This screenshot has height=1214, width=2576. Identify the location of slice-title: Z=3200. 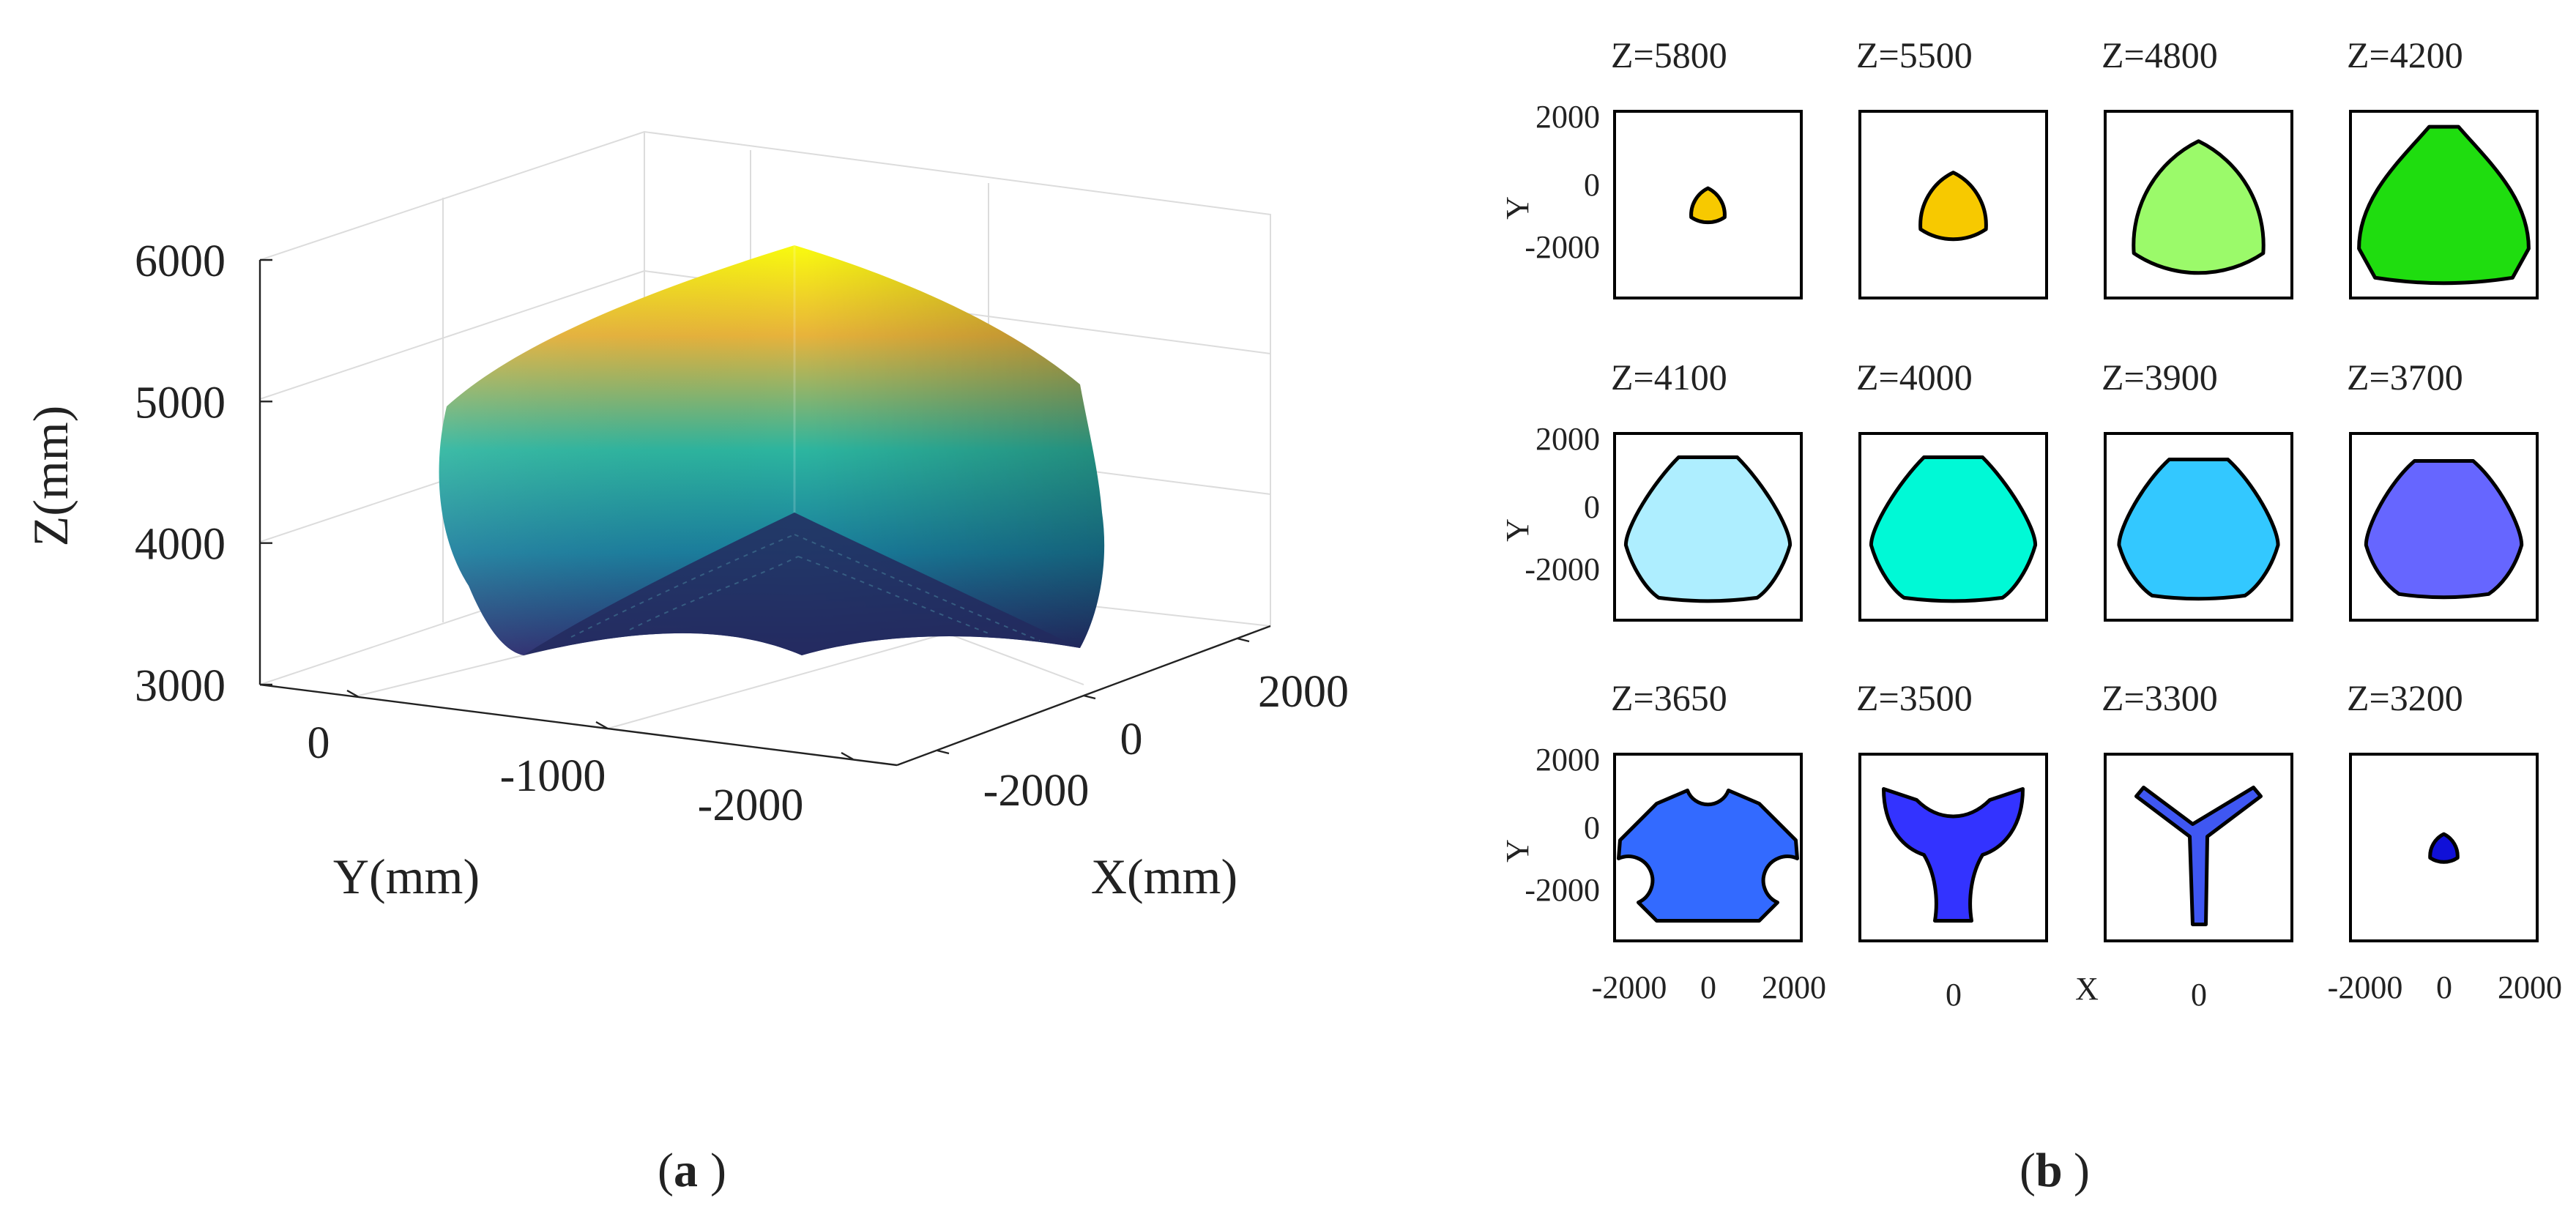
(2405, 697).